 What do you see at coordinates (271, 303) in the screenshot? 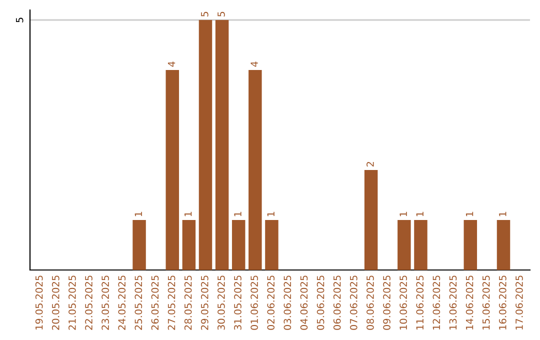
I see `x-tick-label: 02.06.2025` at bounding box center [271, 303].